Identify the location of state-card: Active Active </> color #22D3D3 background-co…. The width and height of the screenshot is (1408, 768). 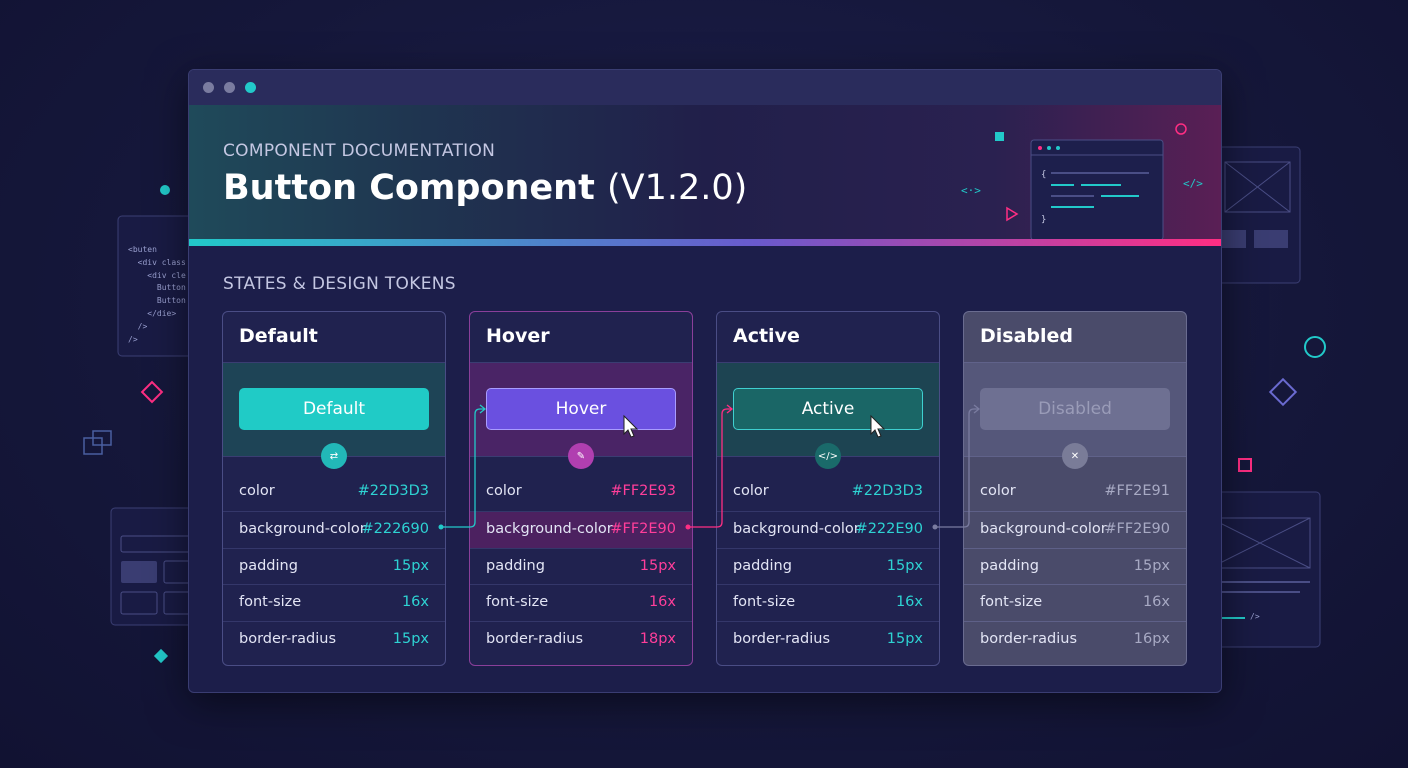
(828, 488).